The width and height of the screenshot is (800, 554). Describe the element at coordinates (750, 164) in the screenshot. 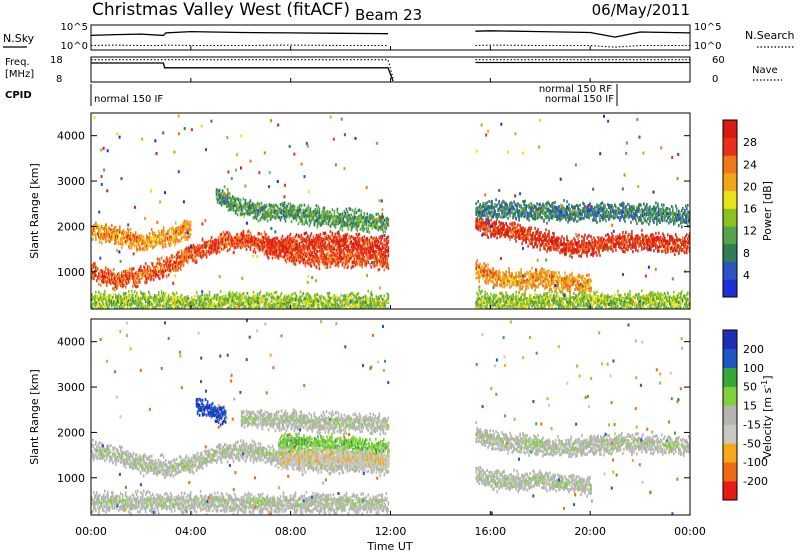

I see `power-colorbar-tick-5: 24` at that location.